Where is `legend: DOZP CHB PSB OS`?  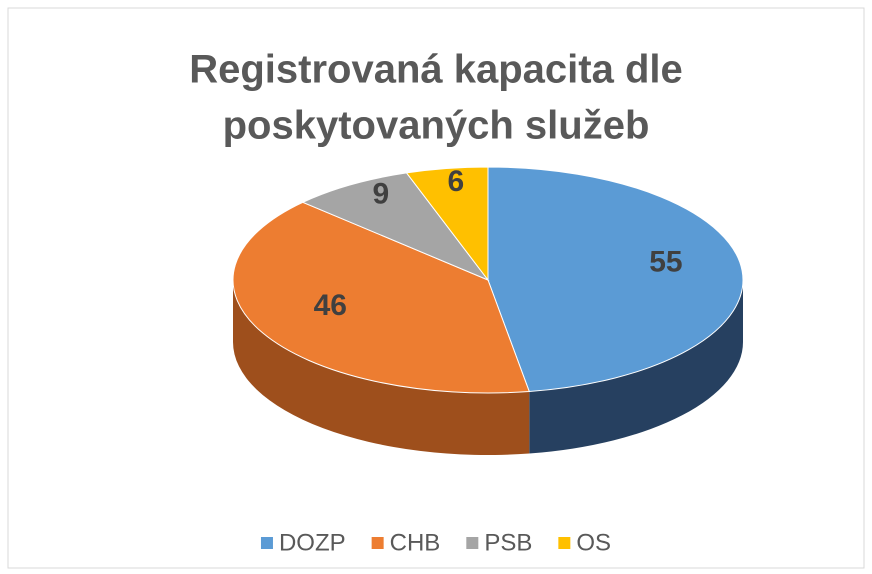
legend: DOZP CHB PSB OS is located at coordinates (435, 542).